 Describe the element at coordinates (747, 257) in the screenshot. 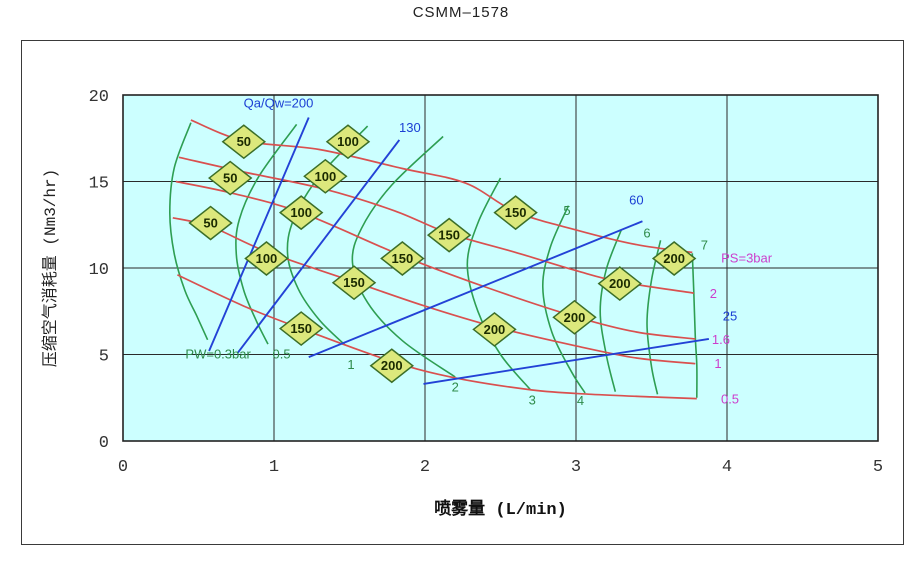

I see `annotation-4: PS=3bar` at that location.